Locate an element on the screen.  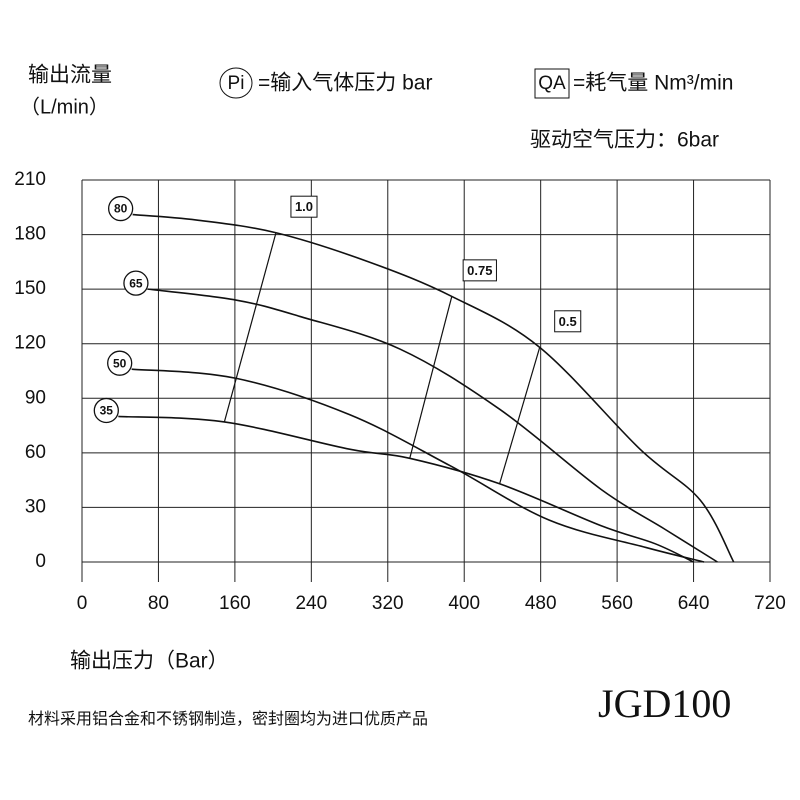
qa-label: 0.75 is located at coordinates (479, 270).